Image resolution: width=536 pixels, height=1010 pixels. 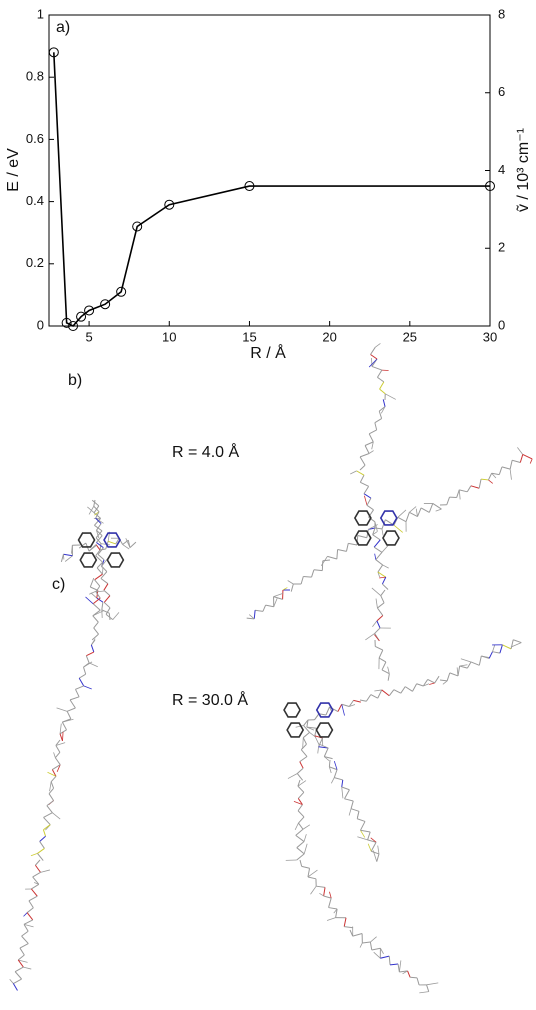 What do you see at coordinates (329, 336) in the screenshot?
I see `x-tick-label: 20` at bounding box center [329, 336].